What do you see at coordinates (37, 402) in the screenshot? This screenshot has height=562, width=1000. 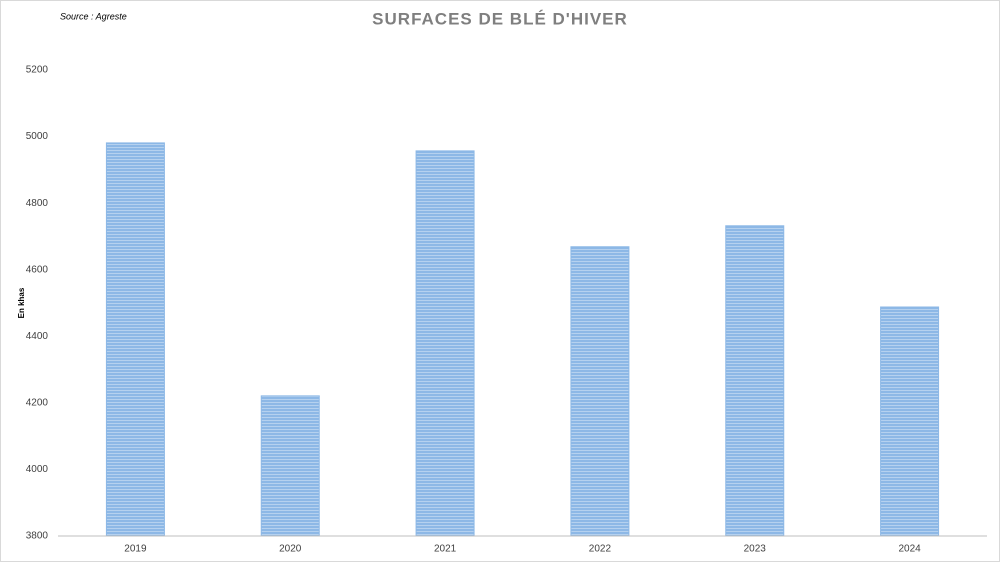 I see `y-tick-label: 4200` at bounding box center [37, 402].